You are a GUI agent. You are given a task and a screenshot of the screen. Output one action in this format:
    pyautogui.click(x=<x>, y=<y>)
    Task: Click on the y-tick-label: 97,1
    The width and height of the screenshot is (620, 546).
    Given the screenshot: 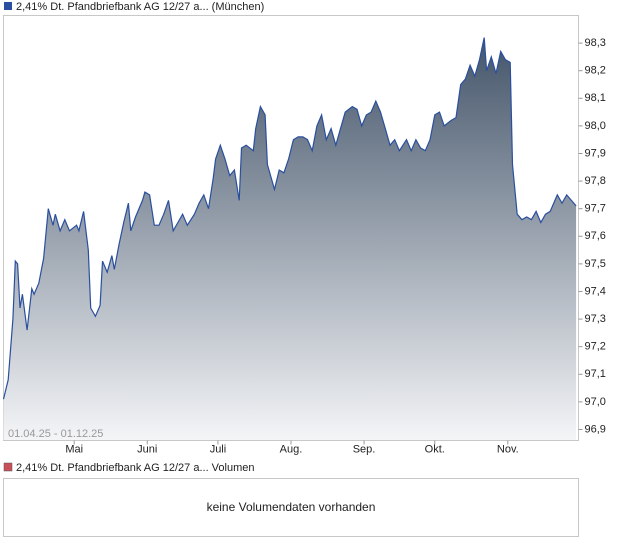 What is the action you would take?
    pyautogui.click(x=595, y=374)
    